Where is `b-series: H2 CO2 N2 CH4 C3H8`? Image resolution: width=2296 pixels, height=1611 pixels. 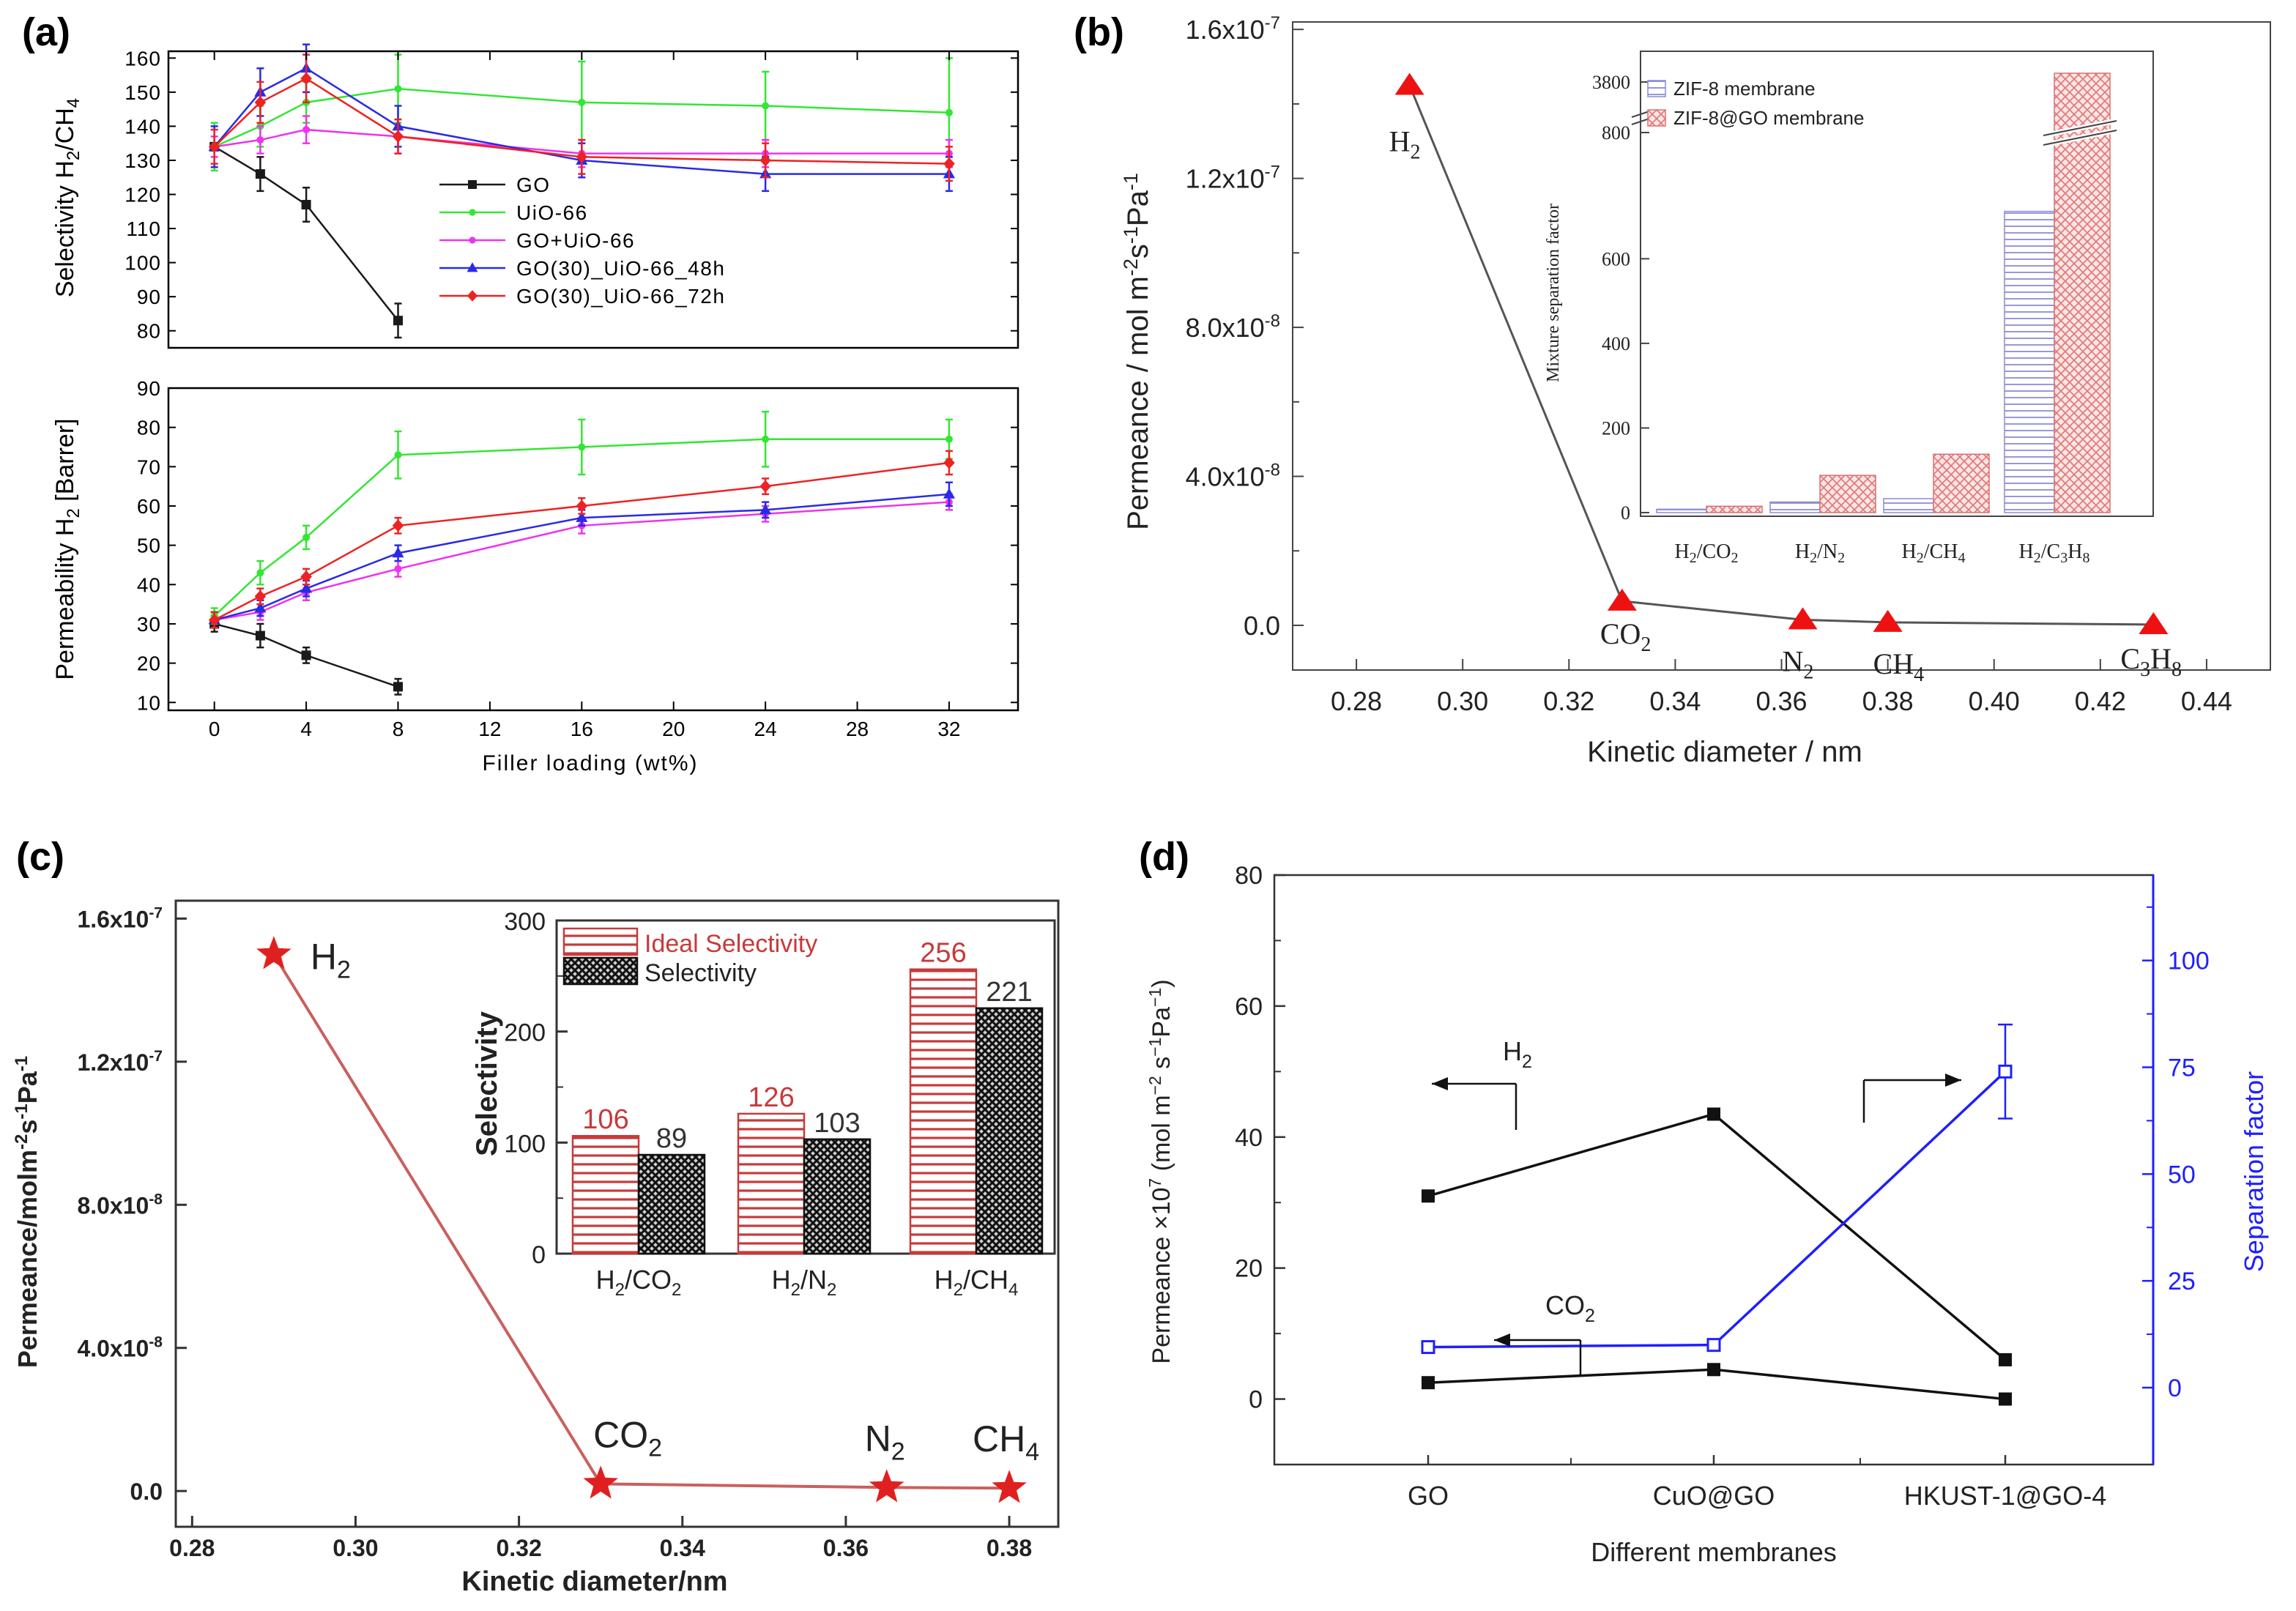 b-series: H2 CO2 N2 CH4 C3H8 is located at coordinates (1785, 379).